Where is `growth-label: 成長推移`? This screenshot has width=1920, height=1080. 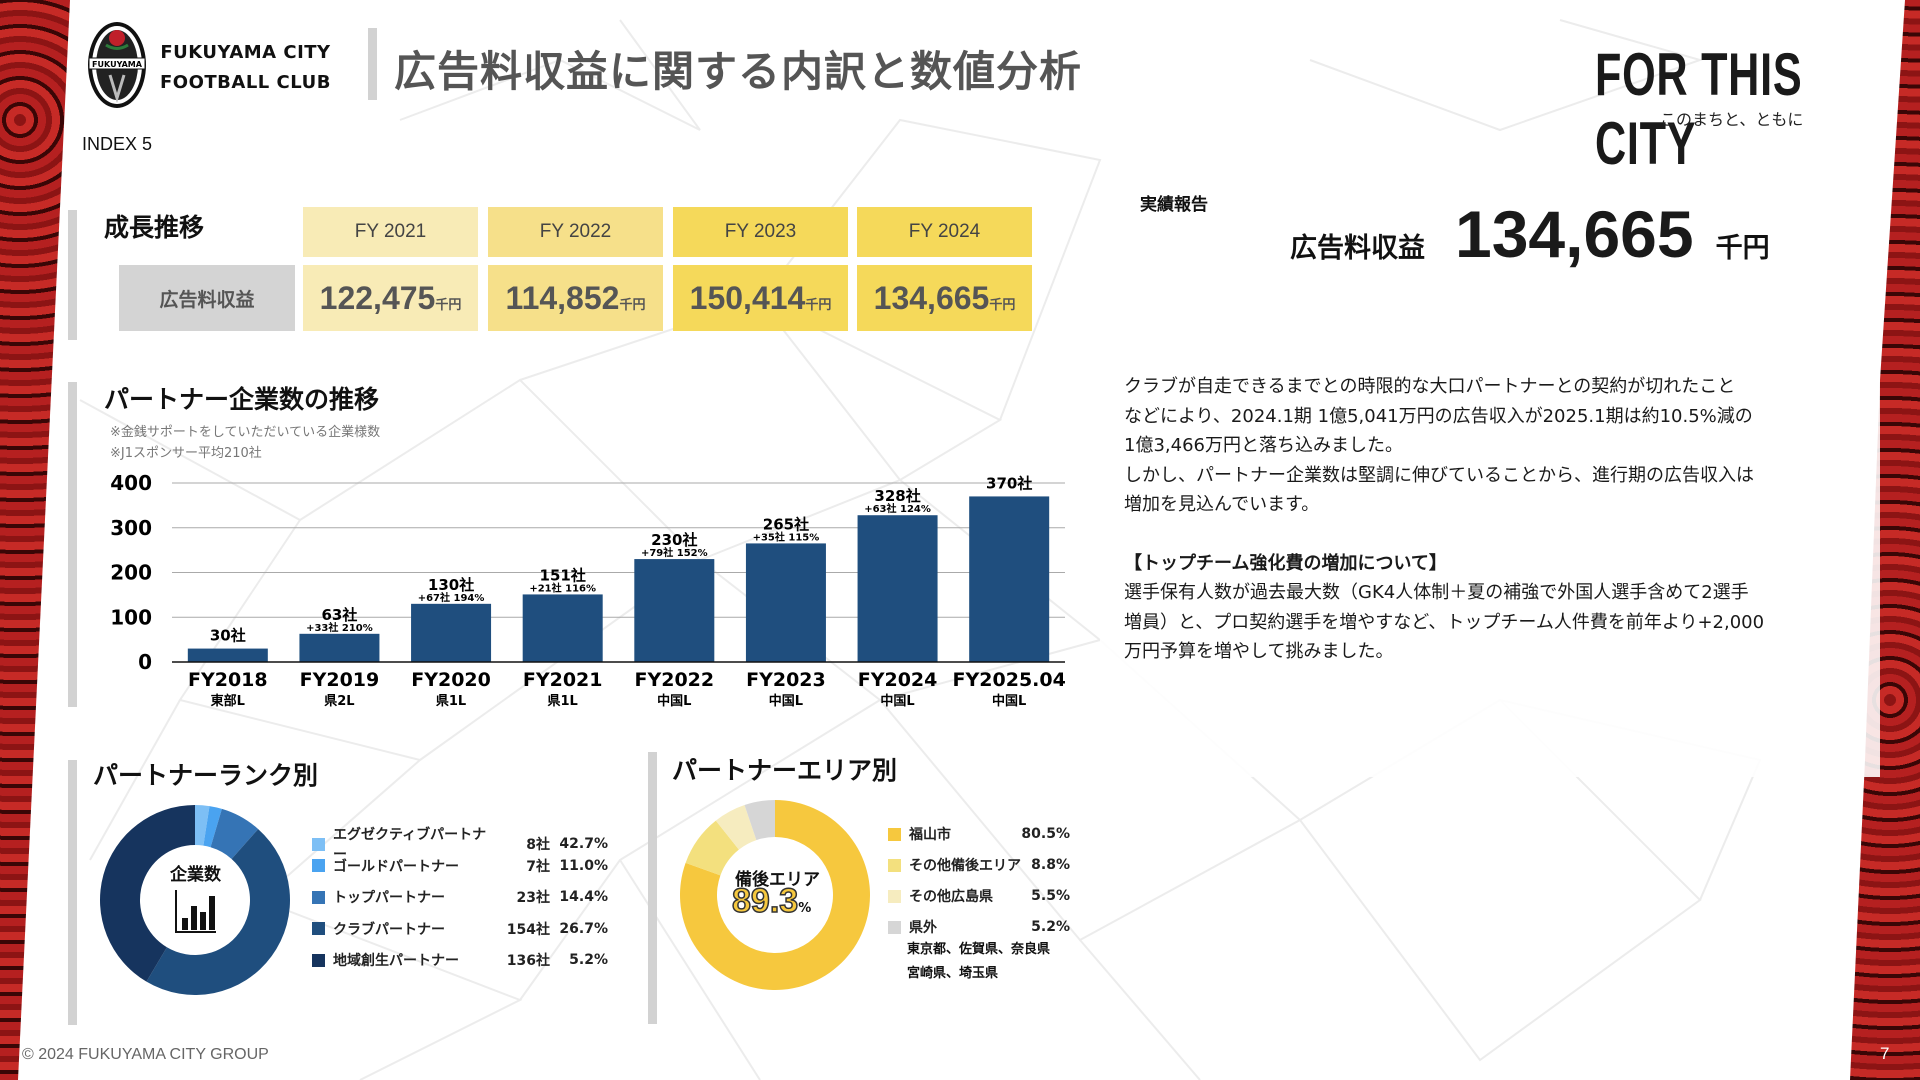 growth-label: 成長推移 is located at coordinates (154, 227).